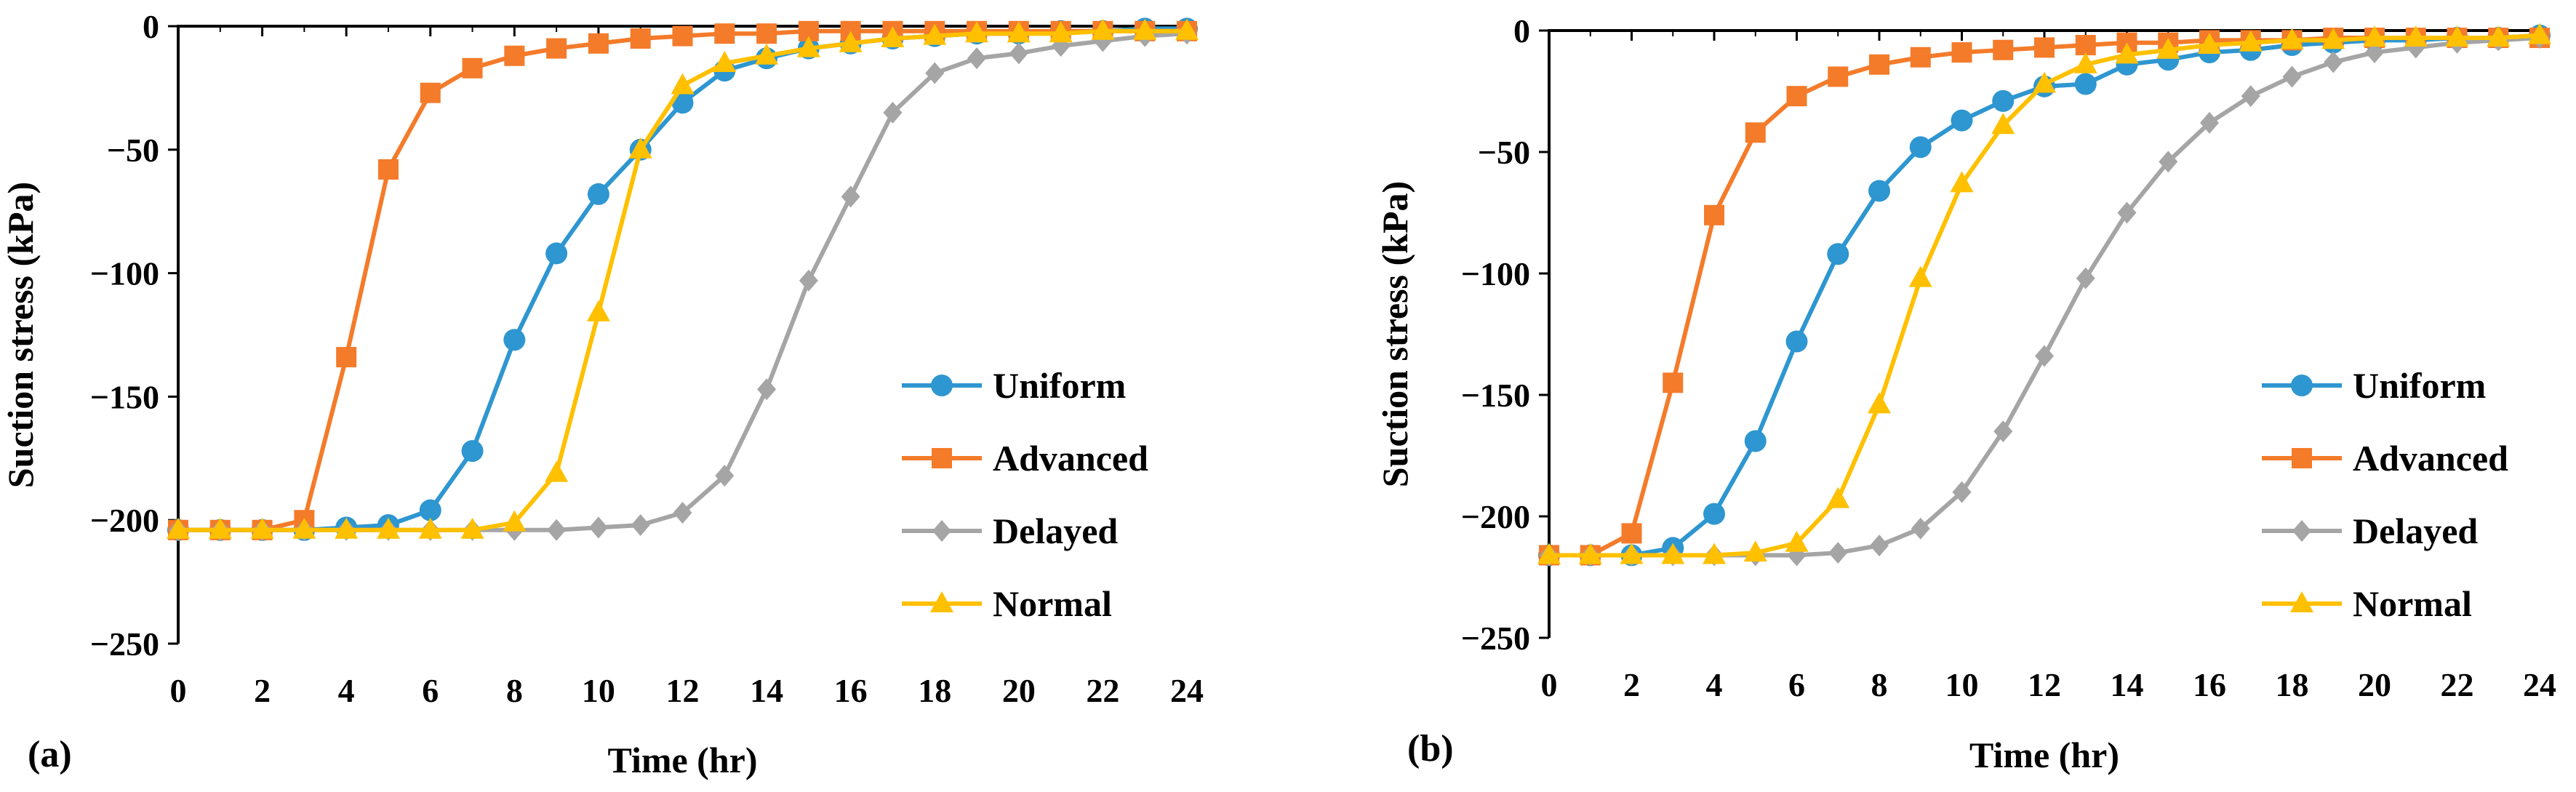  I want to click on x-tick-label: 14, so click(766, 690).